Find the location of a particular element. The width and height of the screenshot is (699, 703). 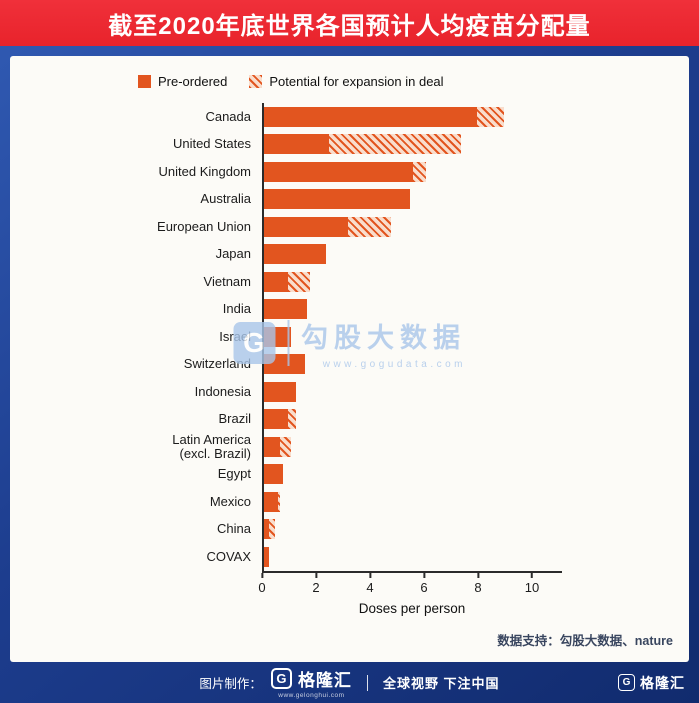

category-label: Latin America (excl. Brazil) is located at coordinates (211, 446).